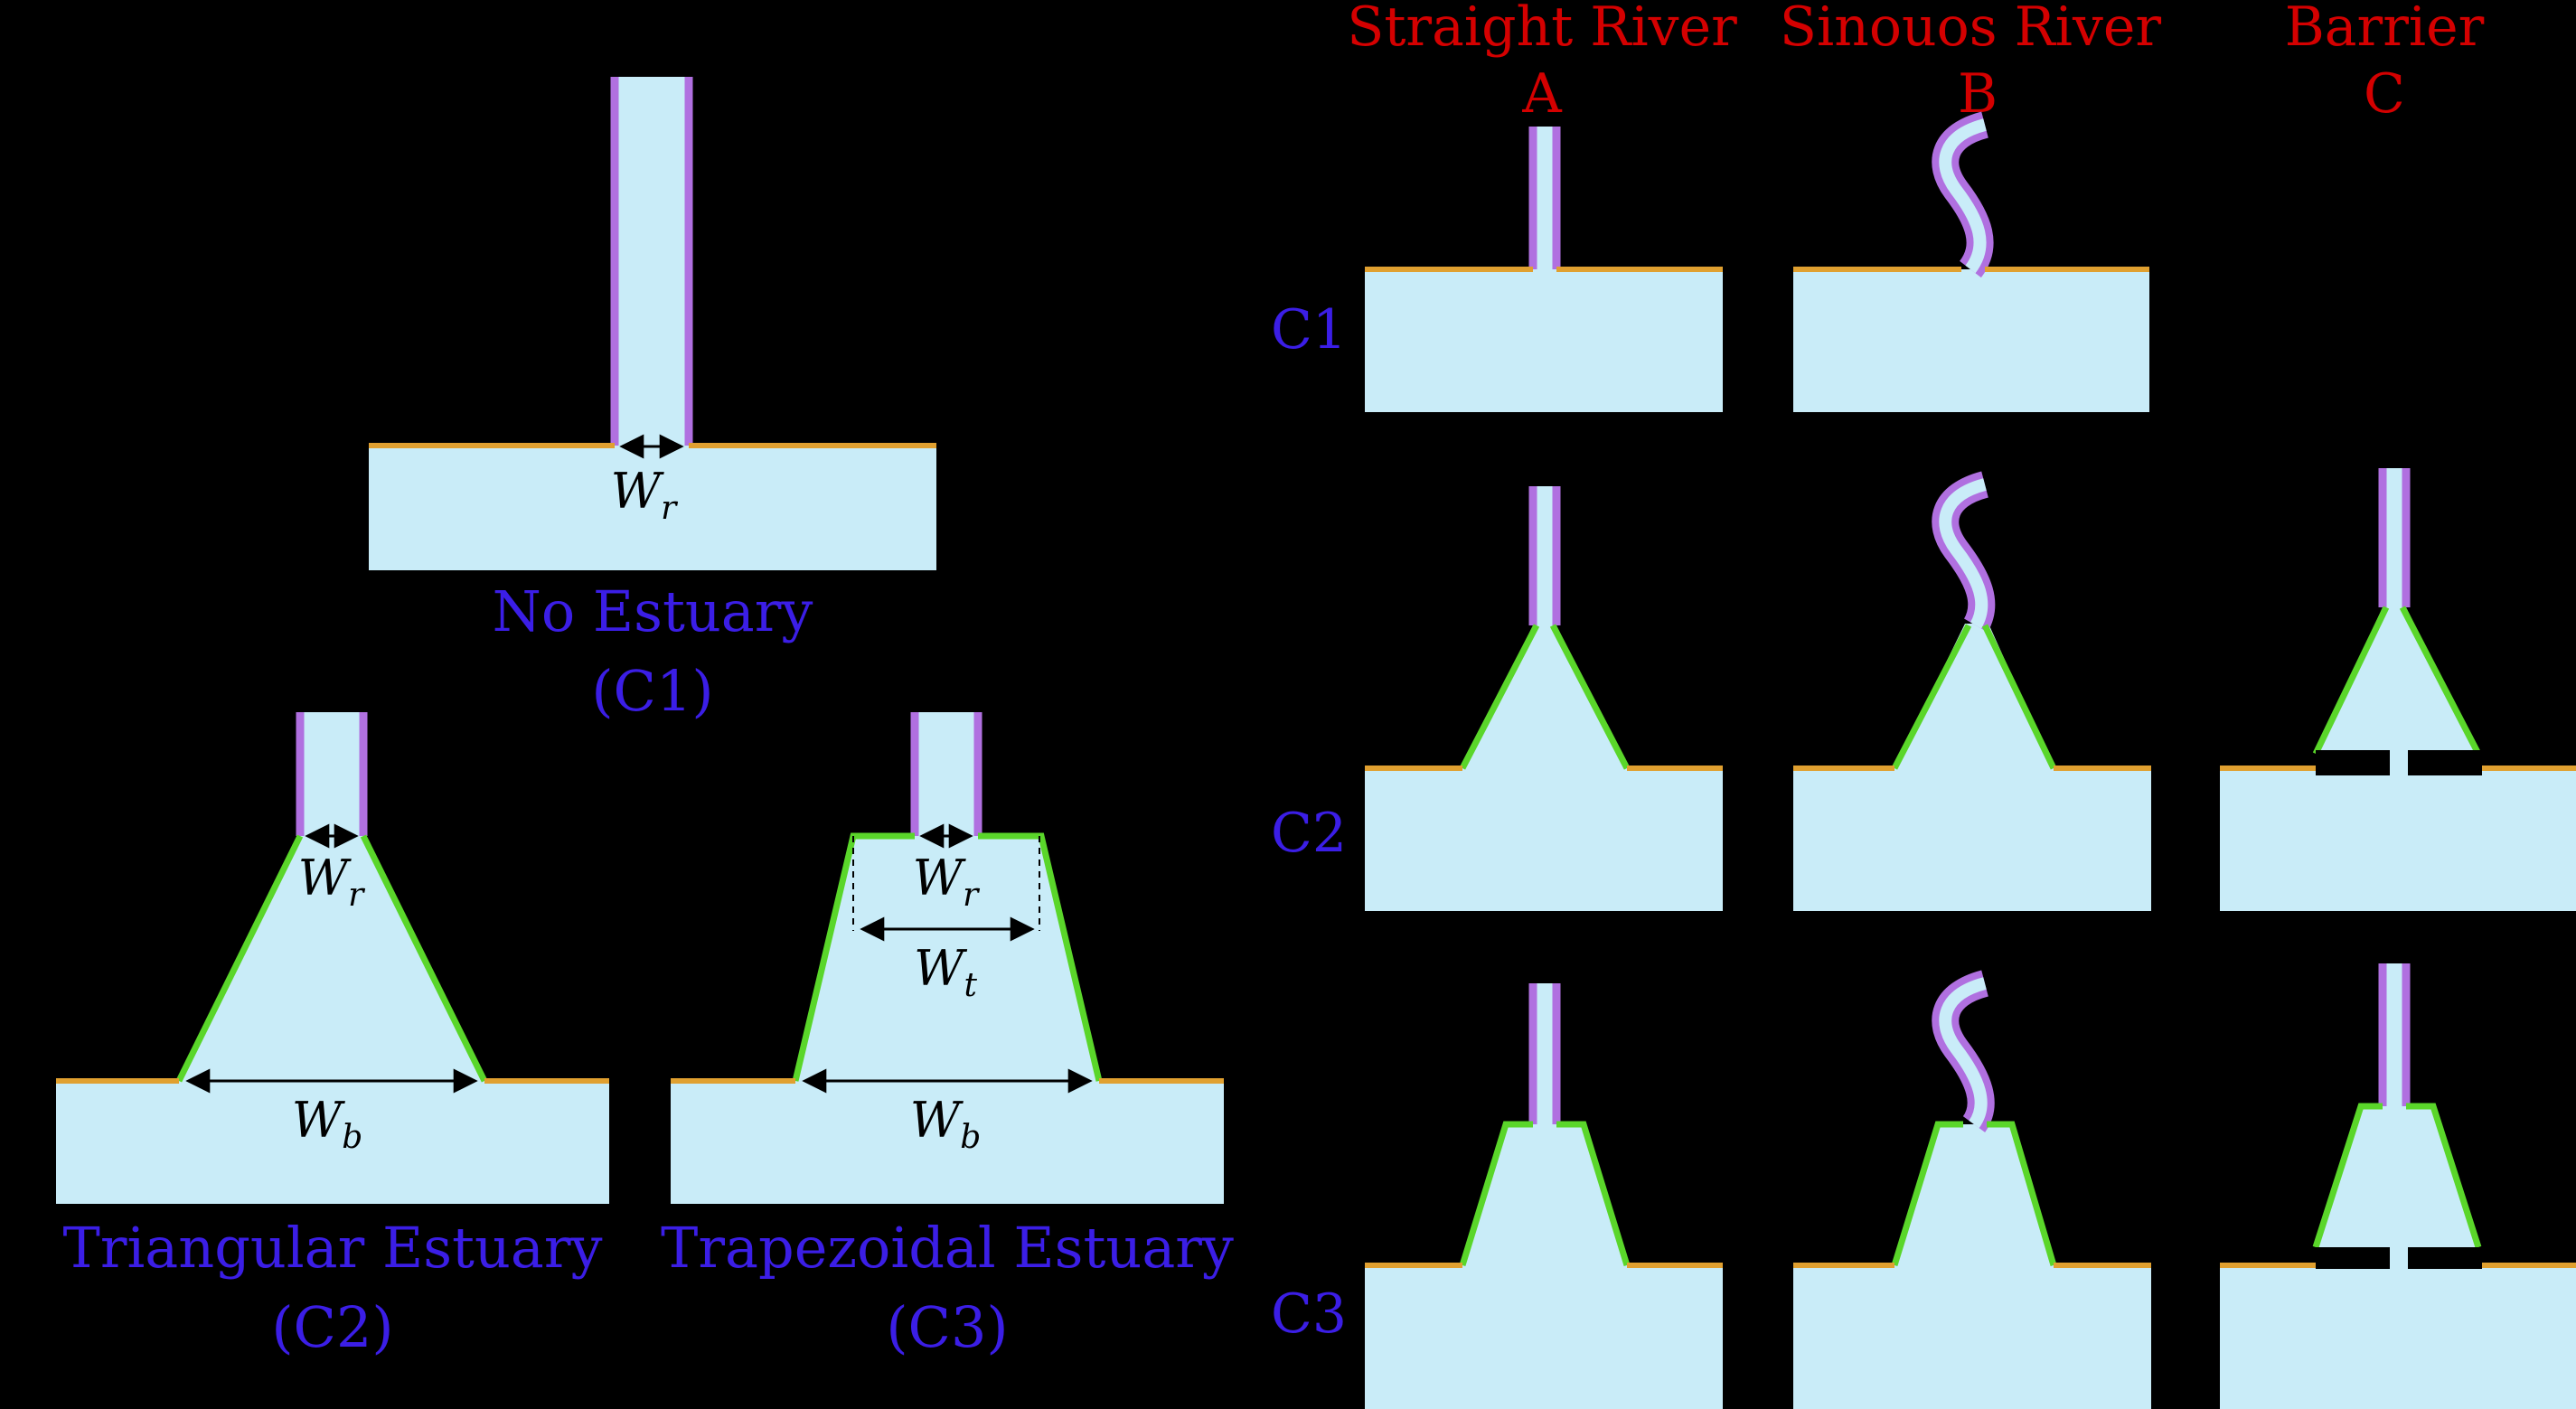  Describe the element at coordinates (1542, 94) in the screenshot. I see `column-letter-a: A` at that location.